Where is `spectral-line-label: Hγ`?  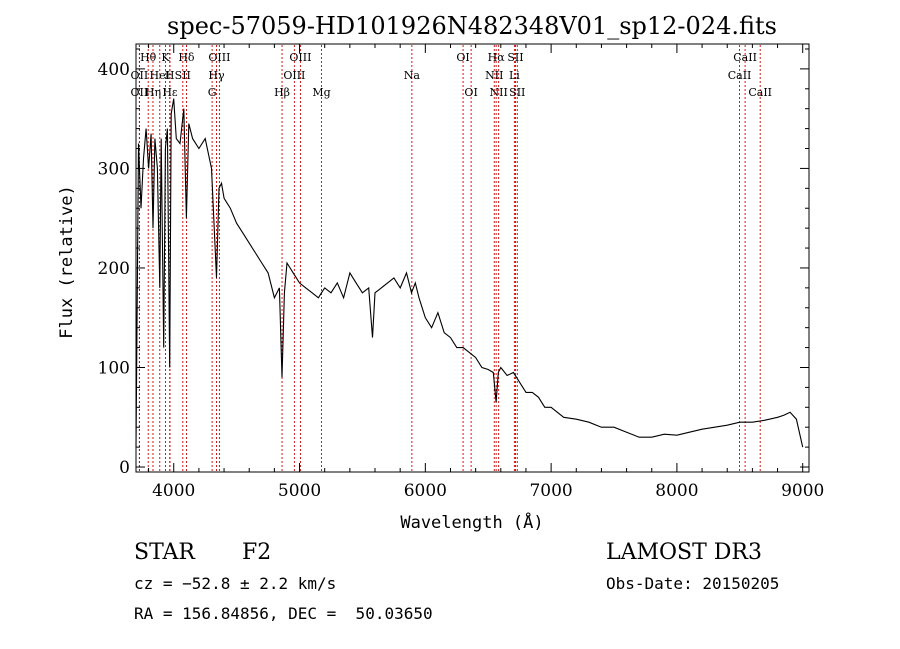
spectral-line-label: Hγ is located at coordinates (216, 75).